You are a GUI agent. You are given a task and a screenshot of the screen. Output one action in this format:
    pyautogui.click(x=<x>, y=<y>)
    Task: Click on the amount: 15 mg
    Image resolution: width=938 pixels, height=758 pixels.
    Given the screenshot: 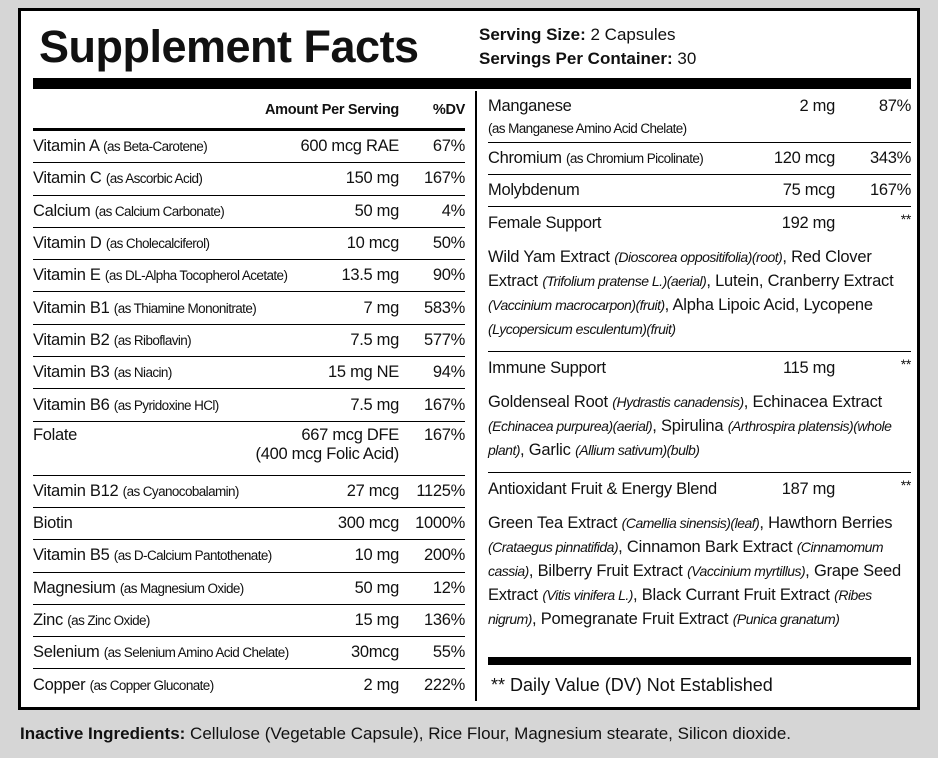 What is the action you would take?
    pyautogui.click(x=377, y=620)
    